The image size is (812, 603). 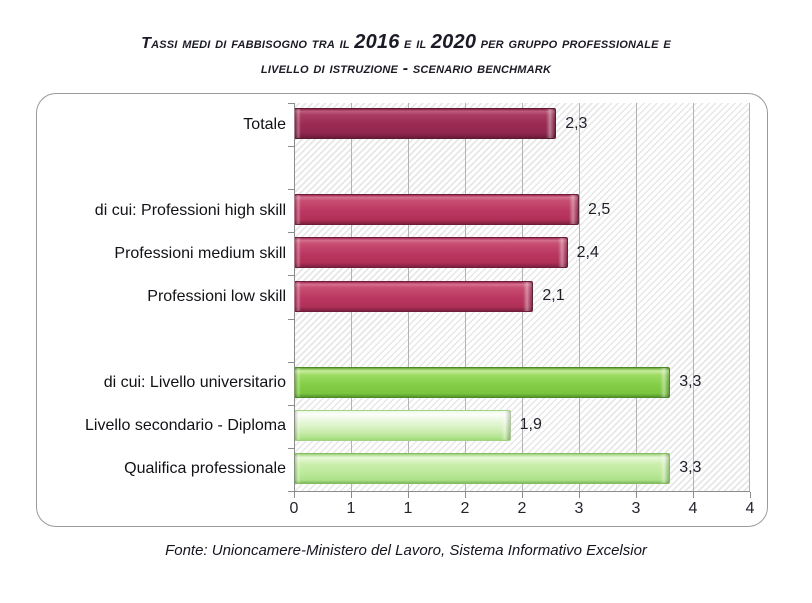 I want to click on category-label: Totale, so click(x=264, y=124).